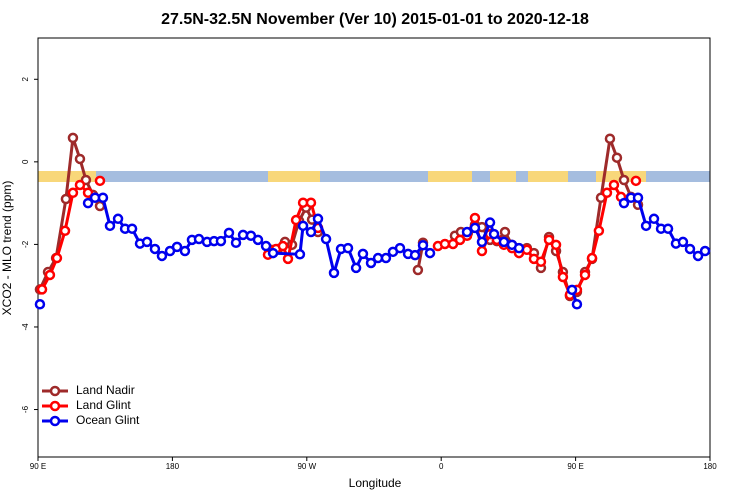  I want to click on ocean-strip, so click(374, 176).